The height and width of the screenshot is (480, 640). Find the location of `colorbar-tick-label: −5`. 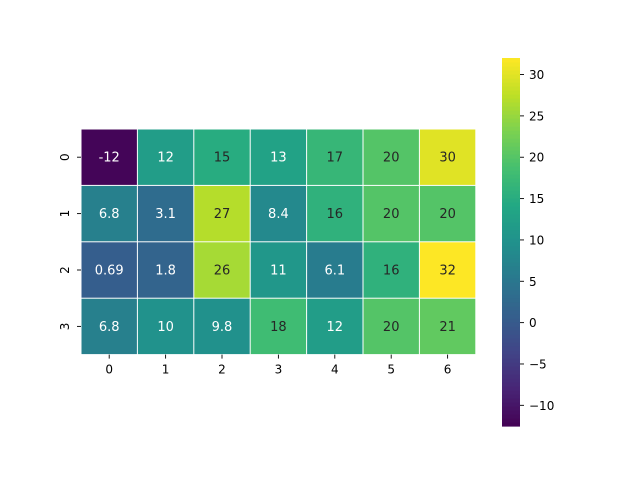

colorbar-tick-label: −5 is located at coordinates (538, 364).